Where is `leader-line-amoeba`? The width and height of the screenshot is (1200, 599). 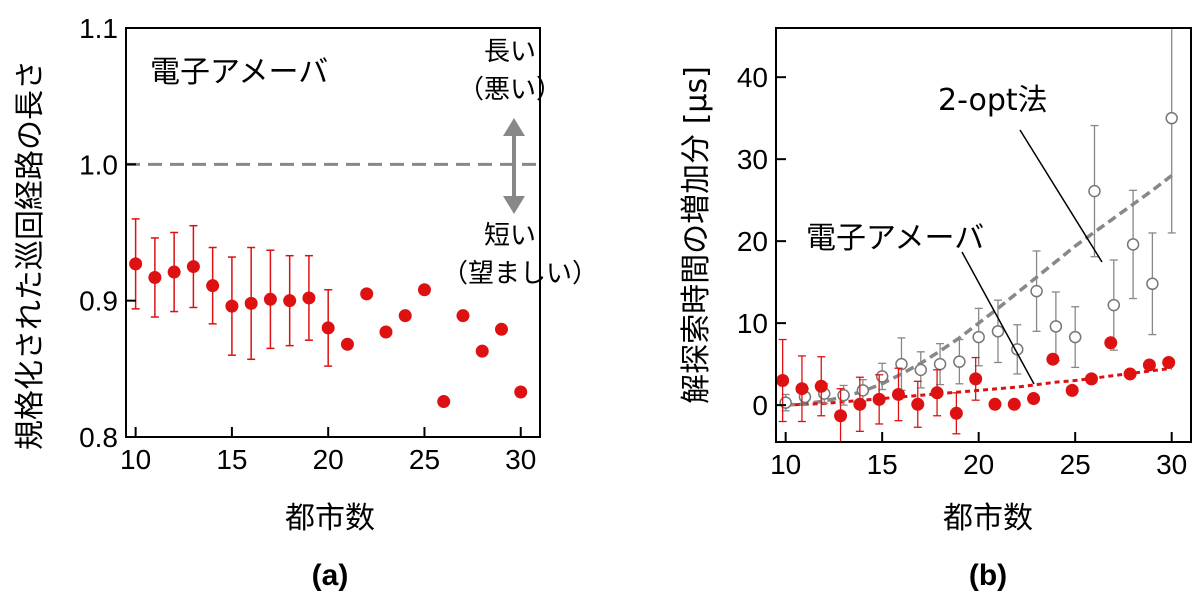
leader-line-amoeba is located at coordinates (998, 318).